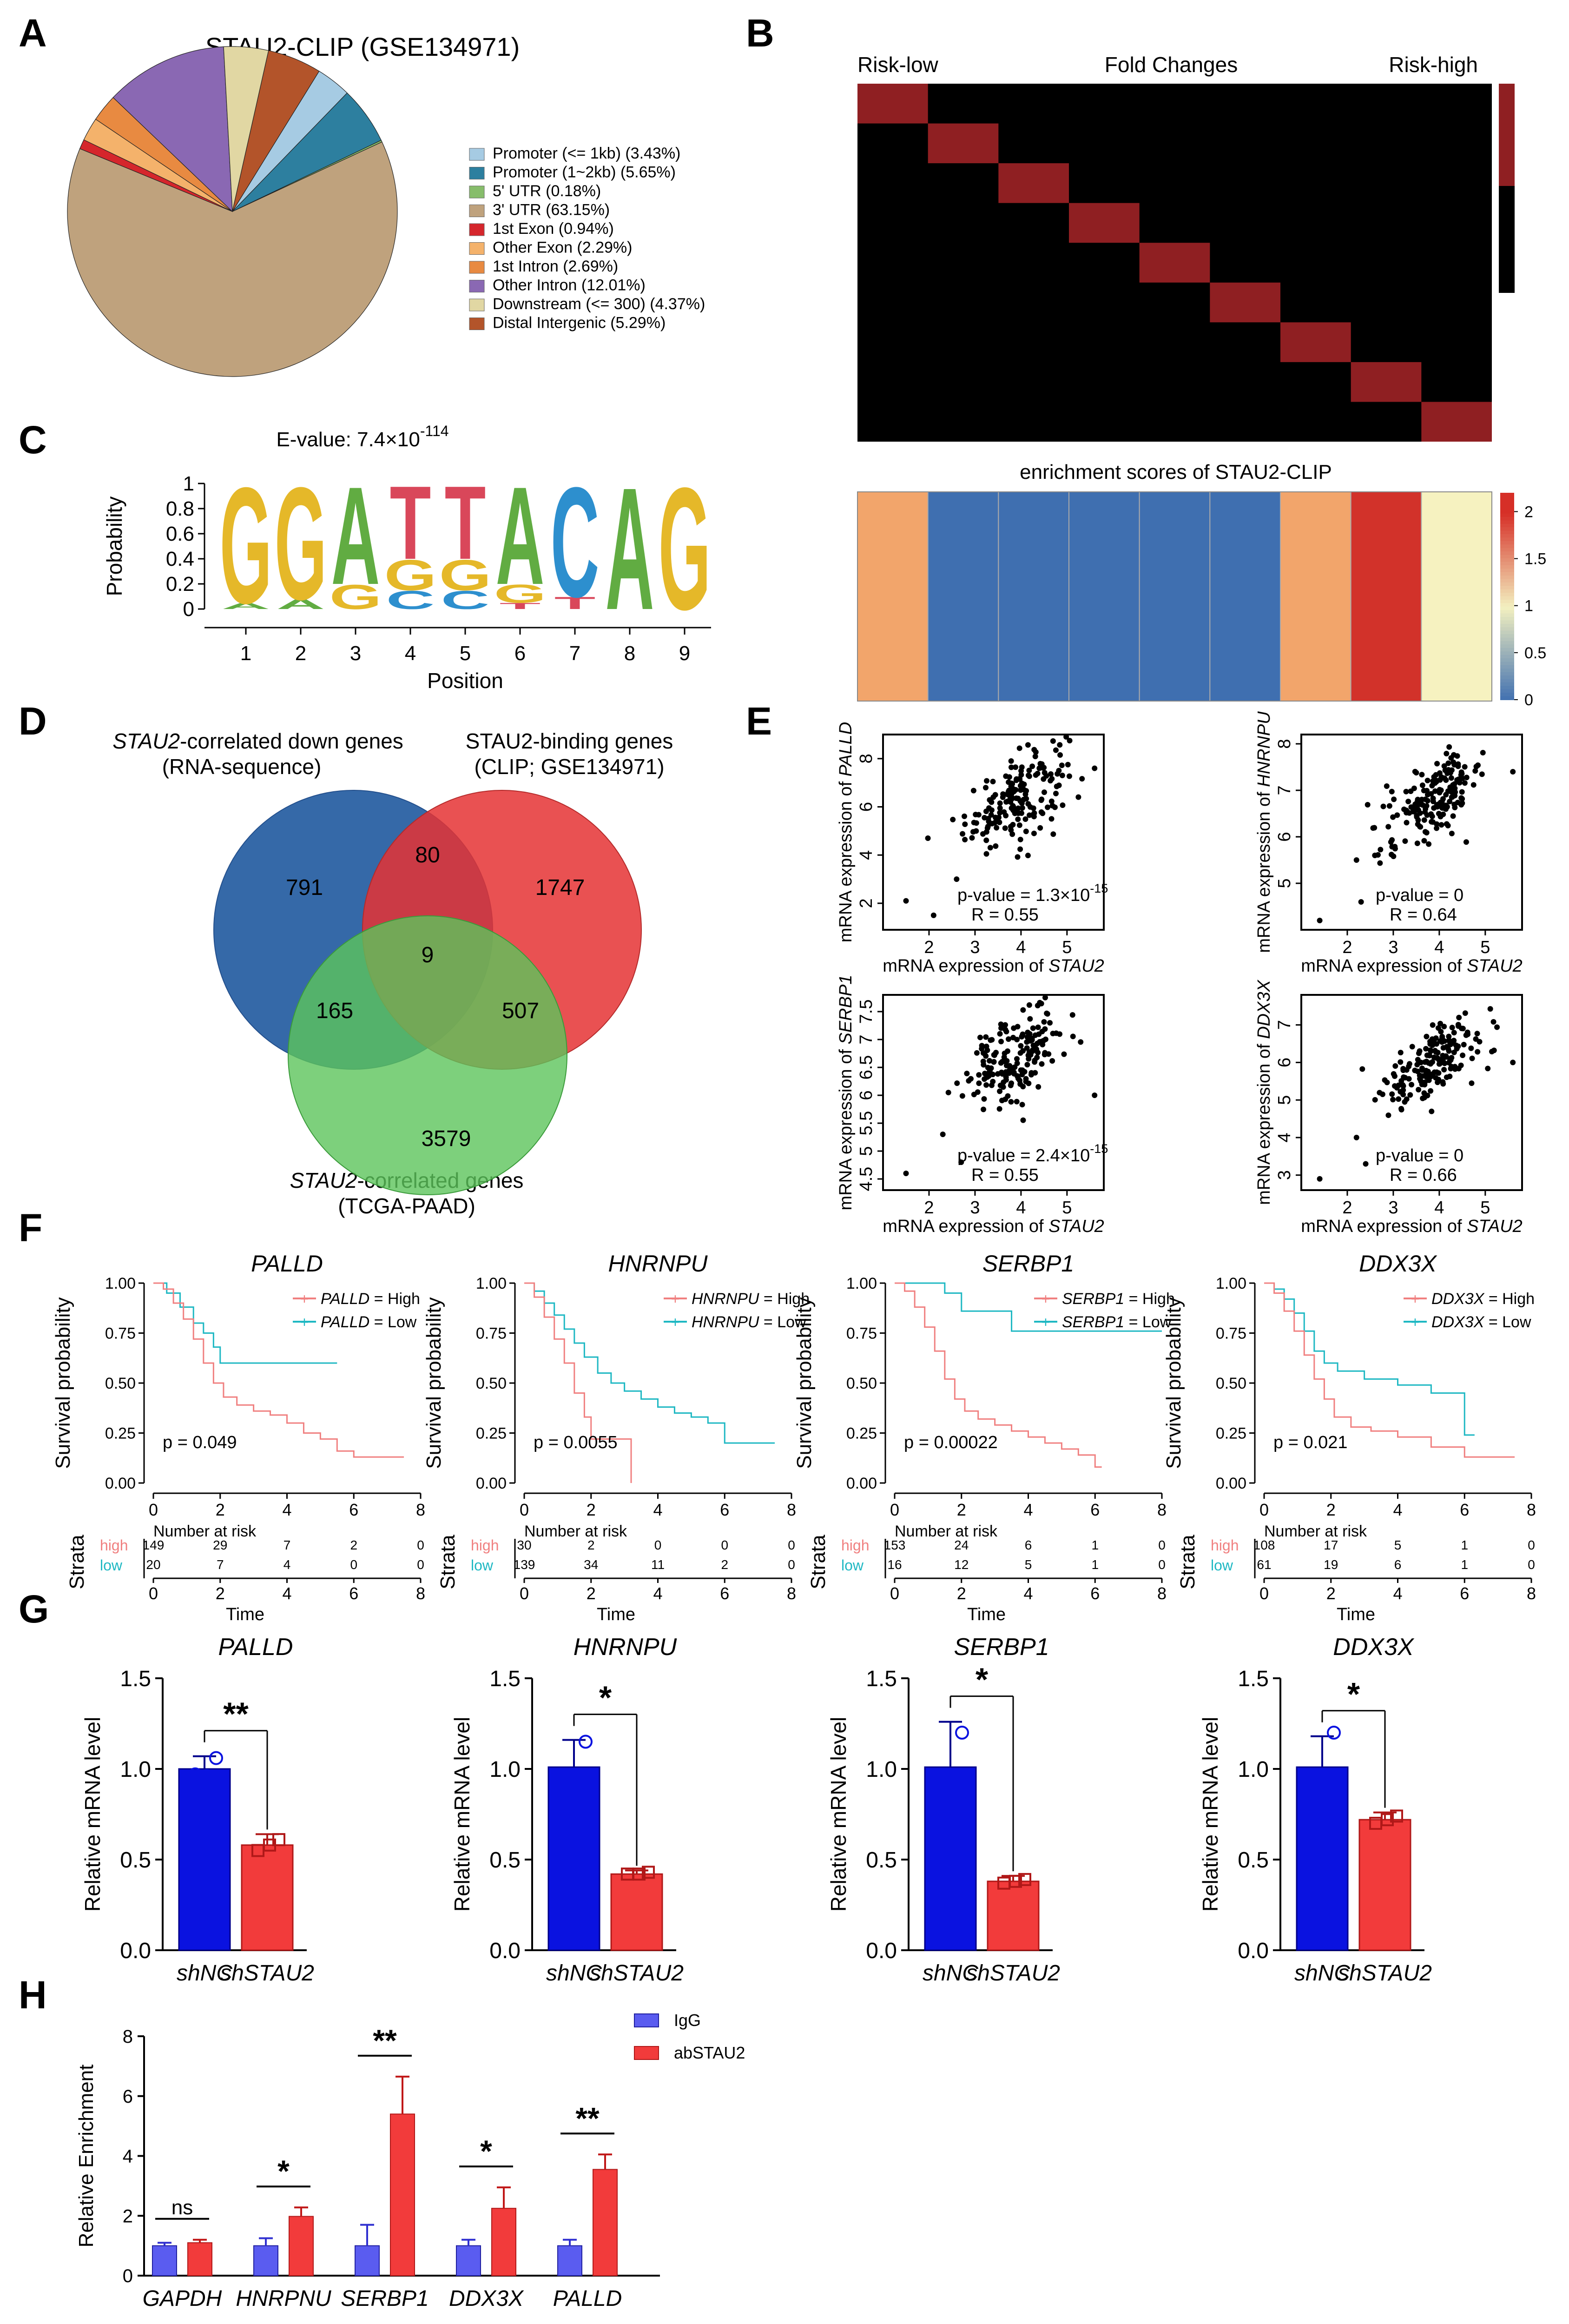 Image resolution: width=1569 pixels, height=2324 pixels. I want to click on risk-table-x-tick-label: 0, so click(894, 1593).